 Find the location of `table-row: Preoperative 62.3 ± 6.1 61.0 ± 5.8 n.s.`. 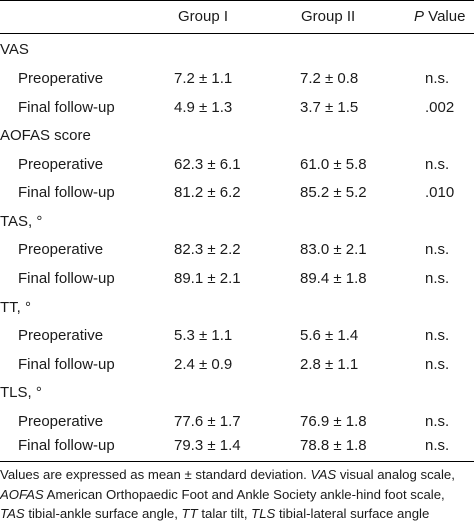

table-row: Preoperative 62.3 ± 6.1 61.0 ± 5.8 n.s. is located at coordinates (237, 165).